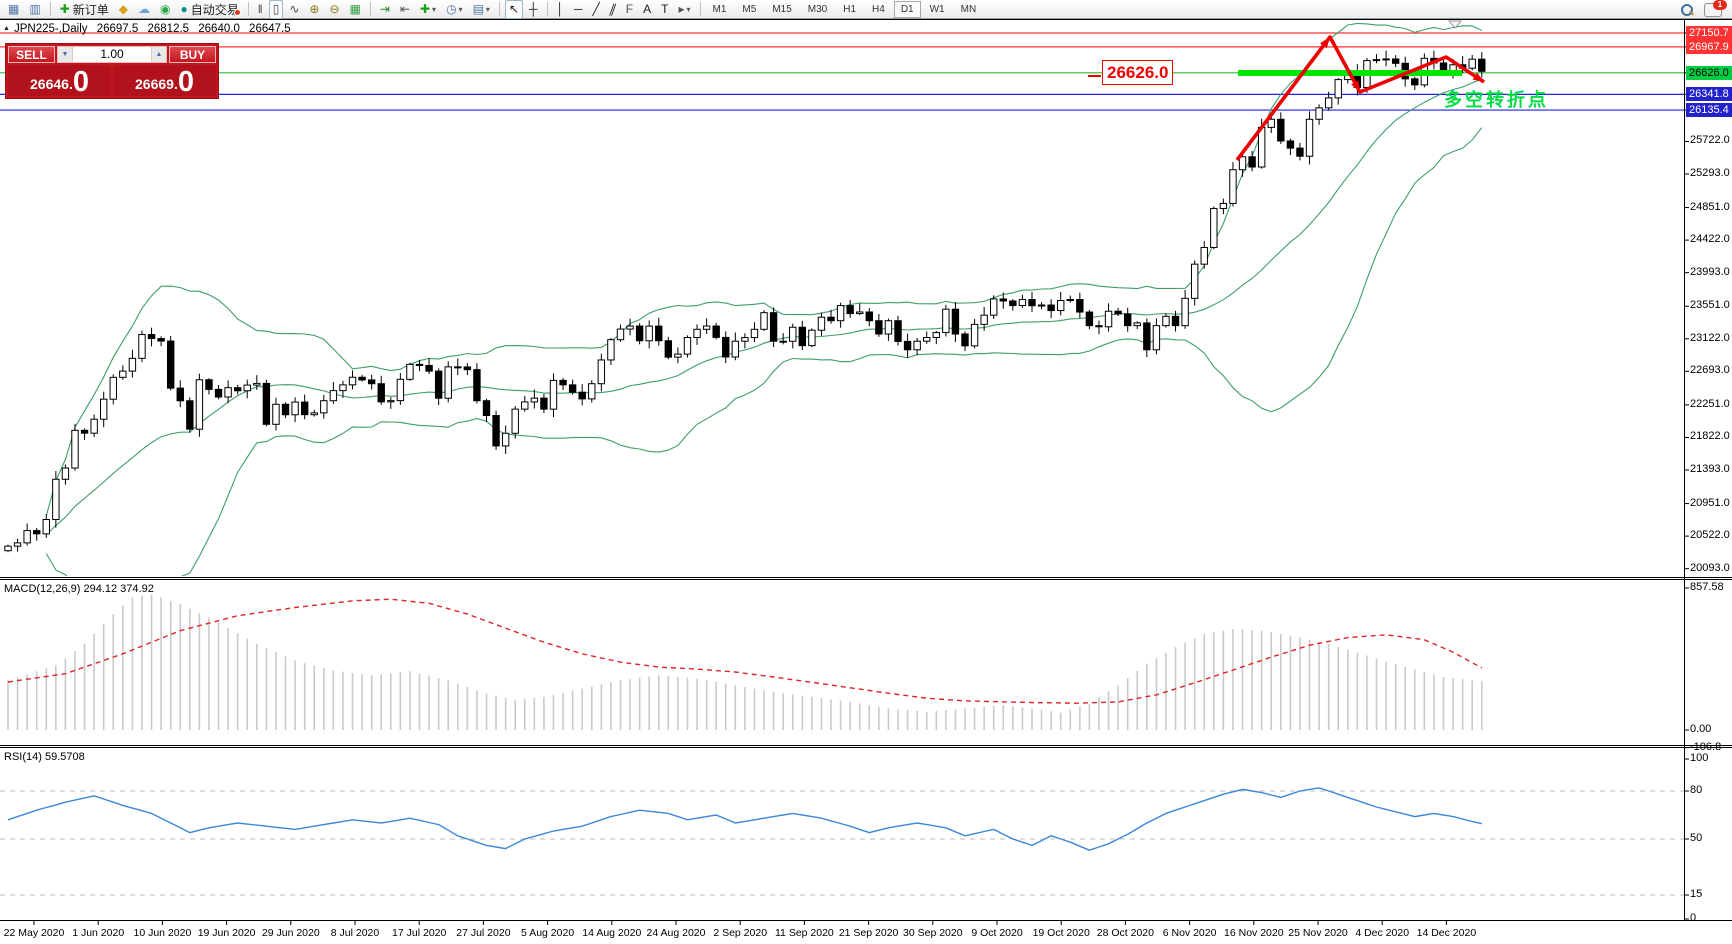  I want to click on date-label: 25 Nov 2020, so click(1318, 933).